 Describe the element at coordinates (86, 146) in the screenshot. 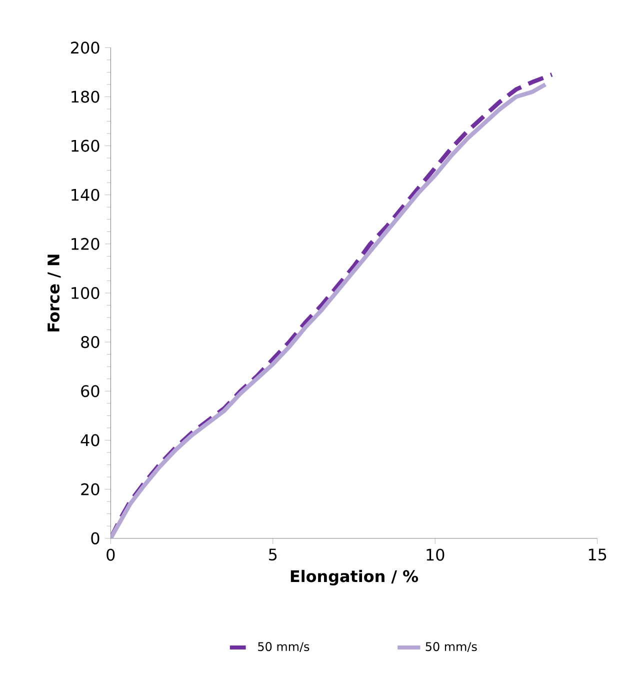

I see `y-tick-label: 160` at that location.